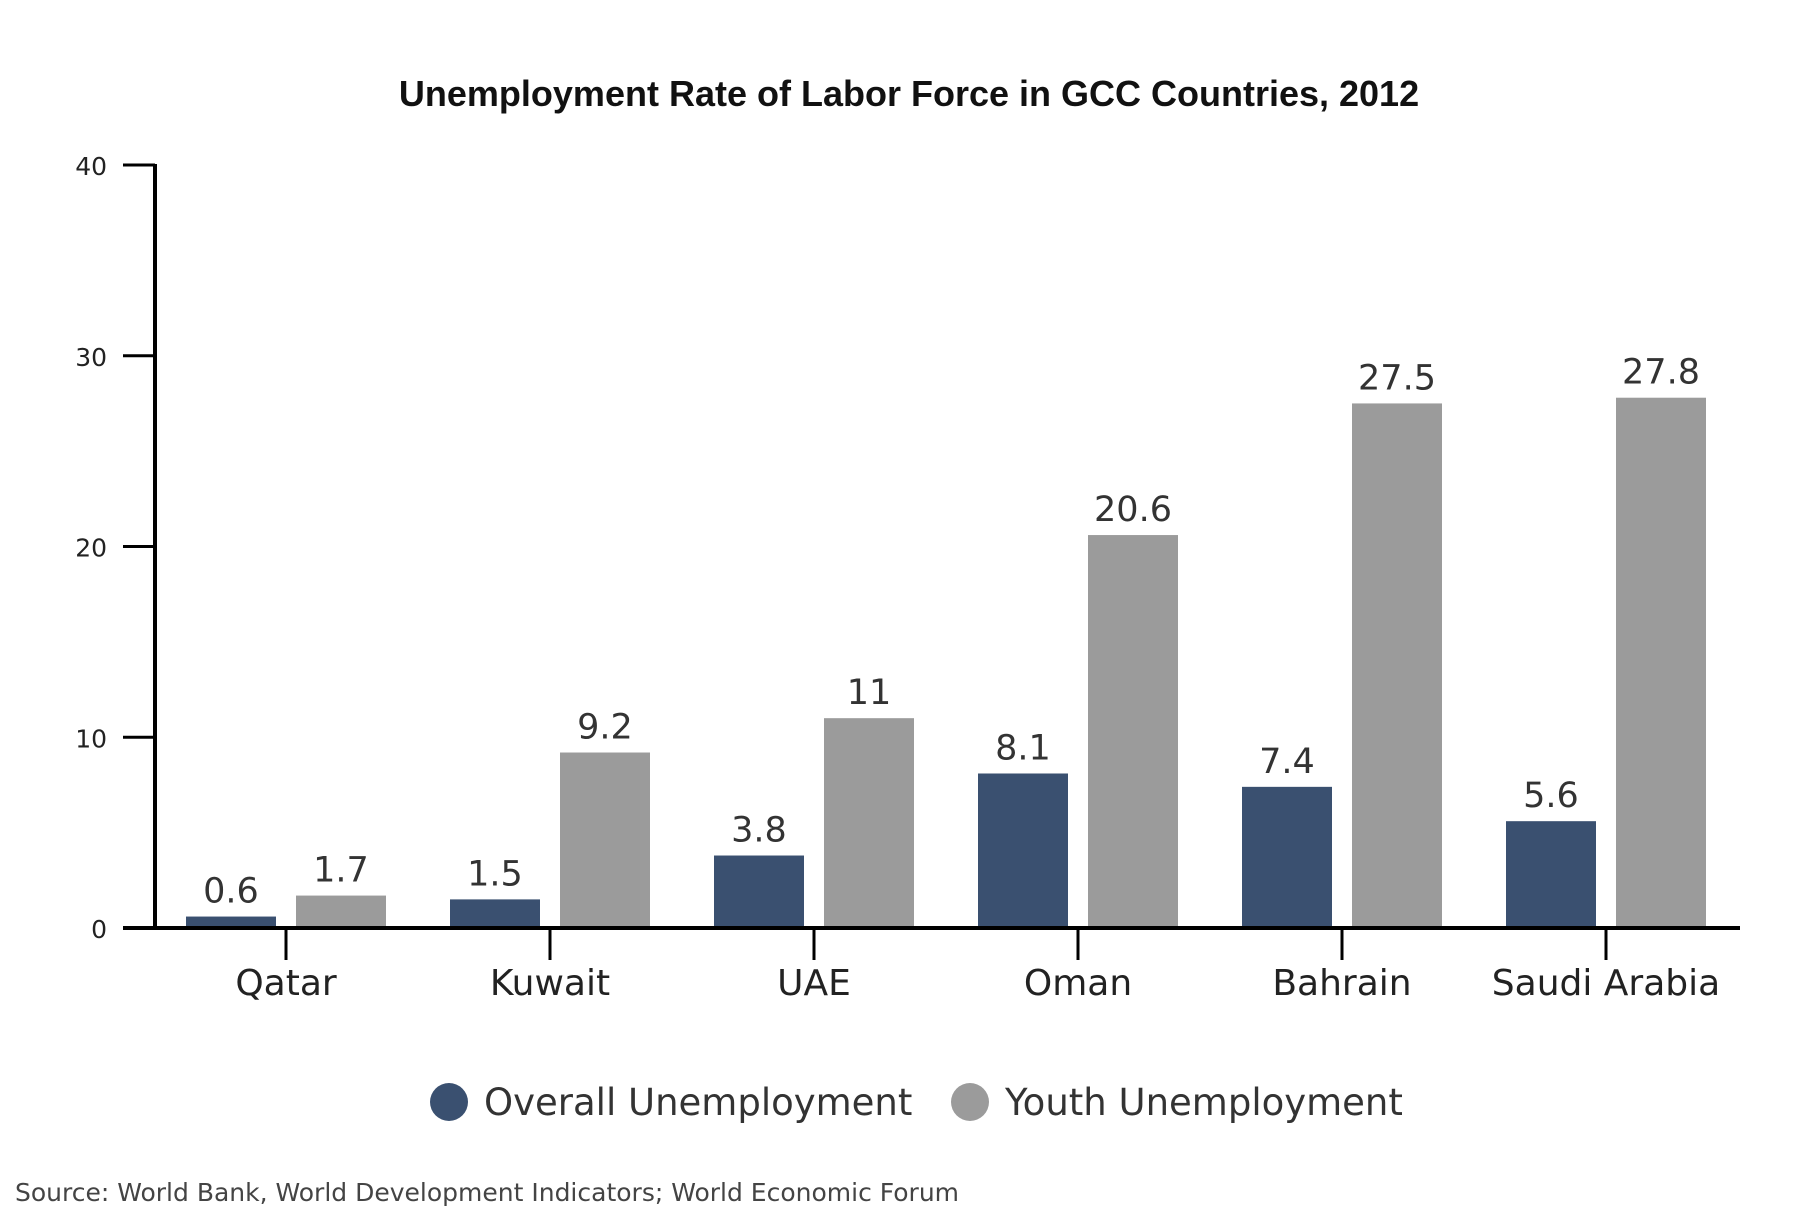  Describe the element at coordinates (341, 871) in the screenshot. I see `data-label-youth-0: 1.7` at that location.